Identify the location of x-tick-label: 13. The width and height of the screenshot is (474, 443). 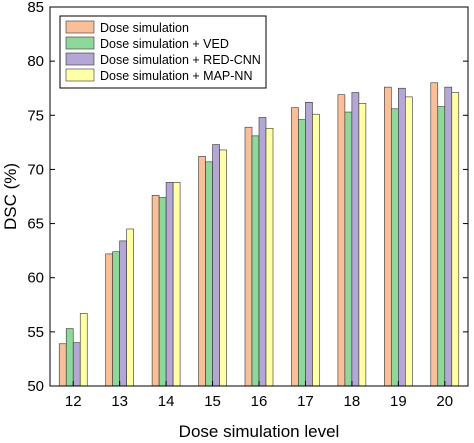
(119, 401).